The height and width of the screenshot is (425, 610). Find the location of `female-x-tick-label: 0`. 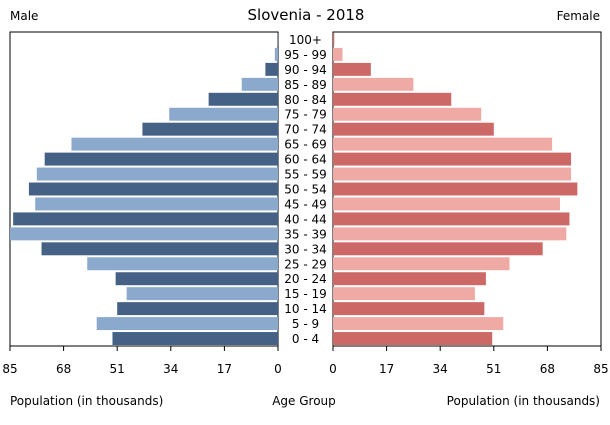

female-x-tick-label: 0 is located at coordinates (333, 369).